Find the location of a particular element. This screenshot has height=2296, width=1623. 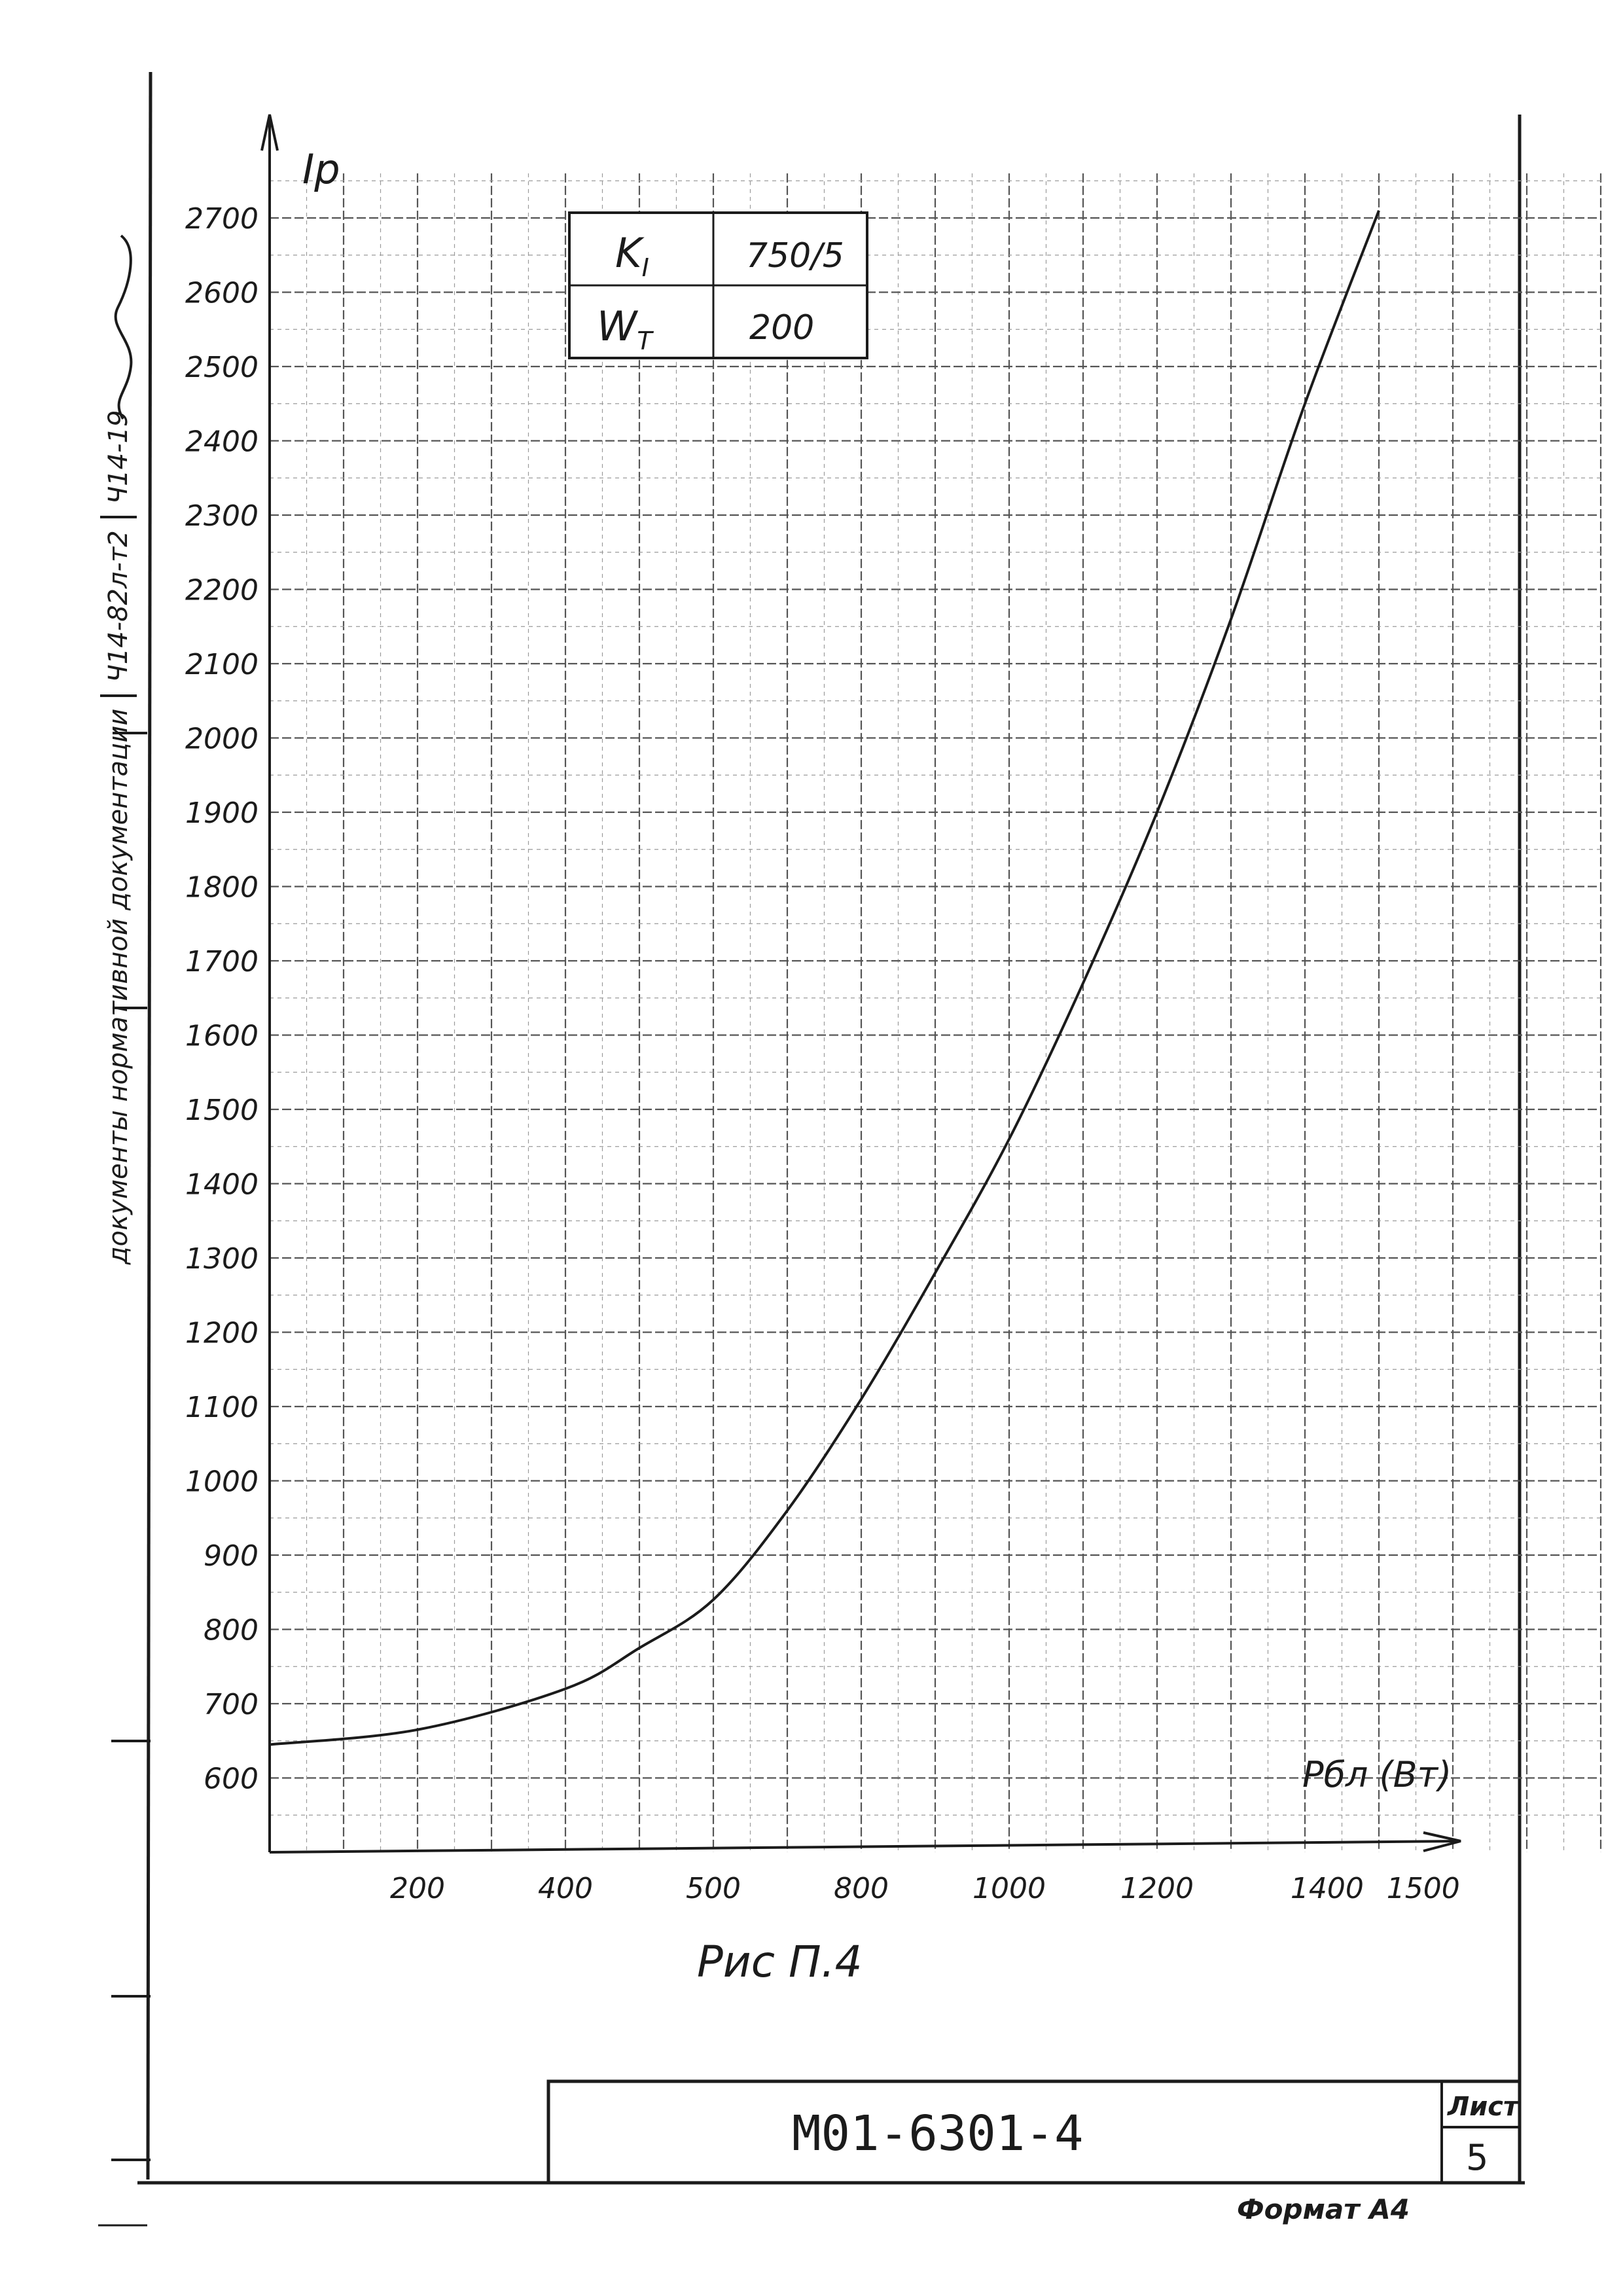

side-stamp-code-2: Ч14-19 is located at coordinates (119, 457).